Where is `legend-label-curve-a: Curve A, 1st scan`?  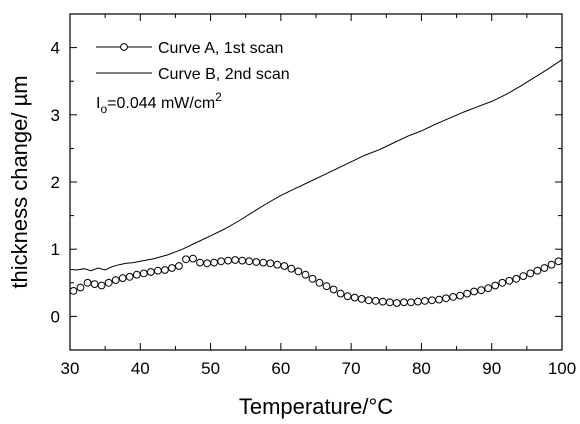 legend-label-curve-a: Curve A, 1st scan is located at coordinates (220, 48).